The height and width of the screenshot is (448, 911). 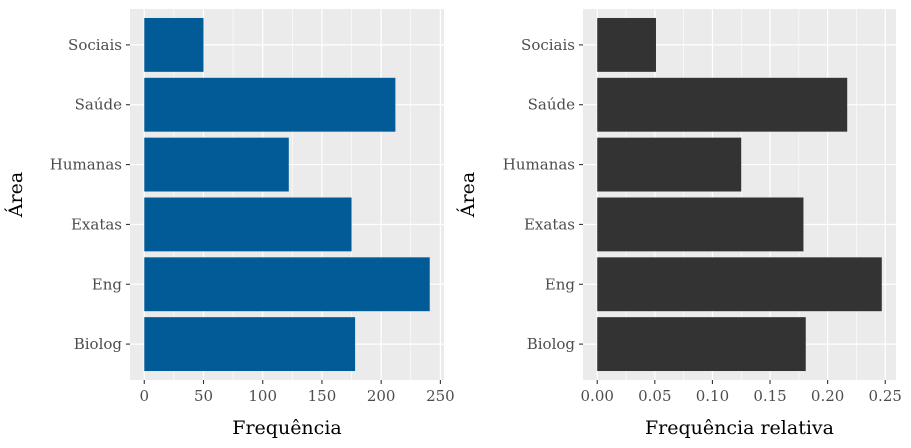 What do you see at coordinates (712, 396) in the screenshot?
I see `x-tick-label: 0.10` at bounding box center [712, 396].